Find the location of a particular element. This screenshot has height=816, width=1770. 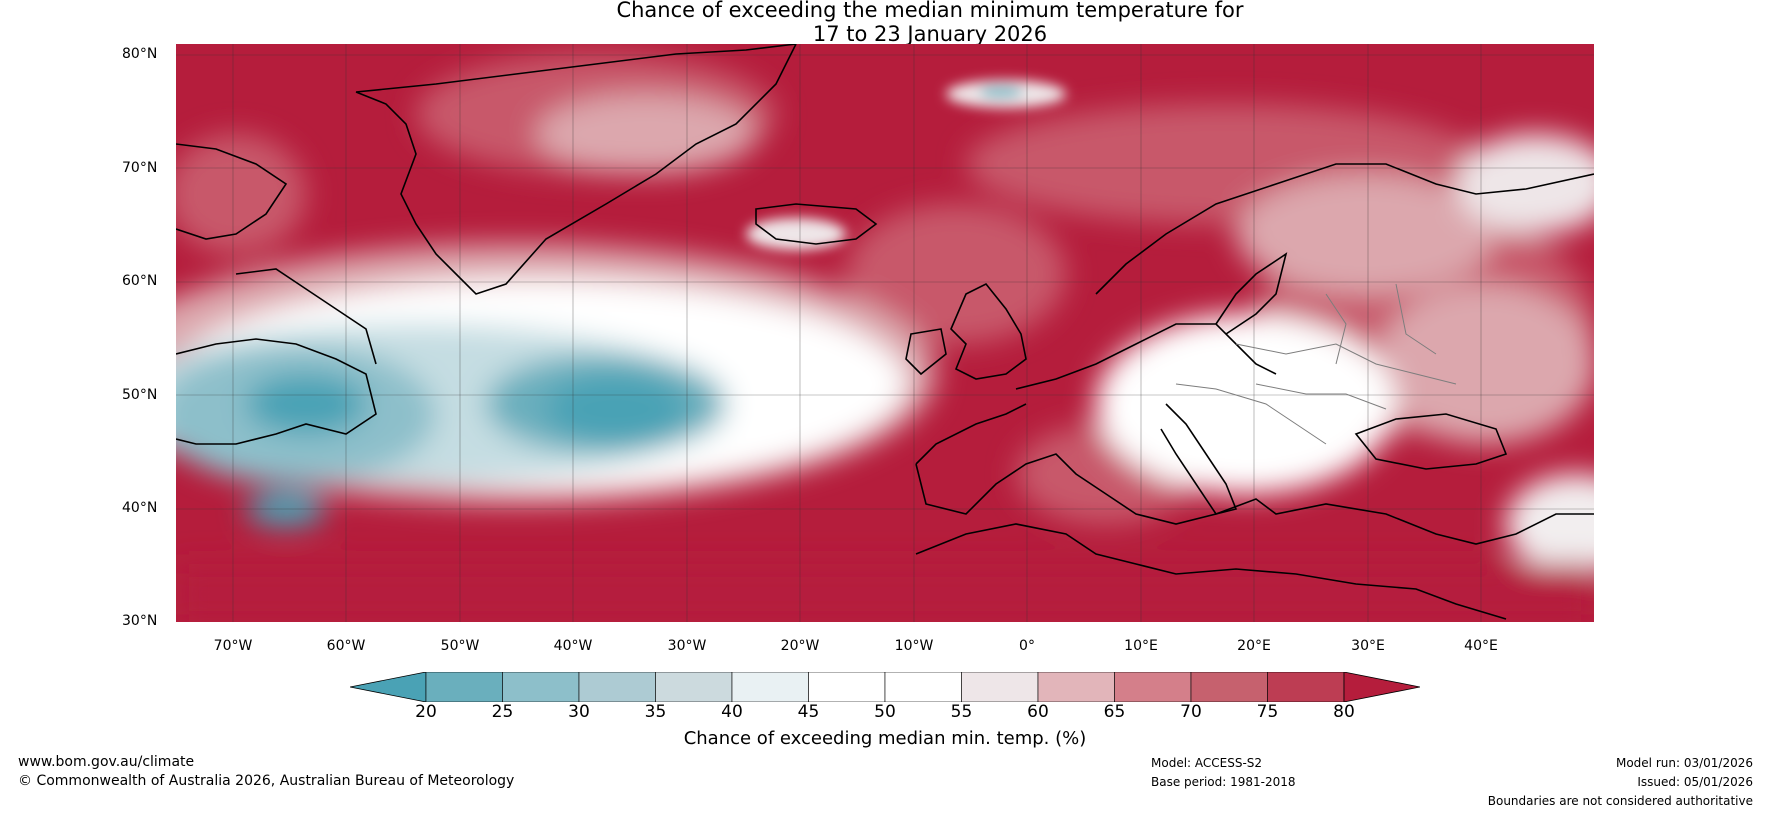

colorbar-tick-label: 35 is located at coordinates (655, 712).